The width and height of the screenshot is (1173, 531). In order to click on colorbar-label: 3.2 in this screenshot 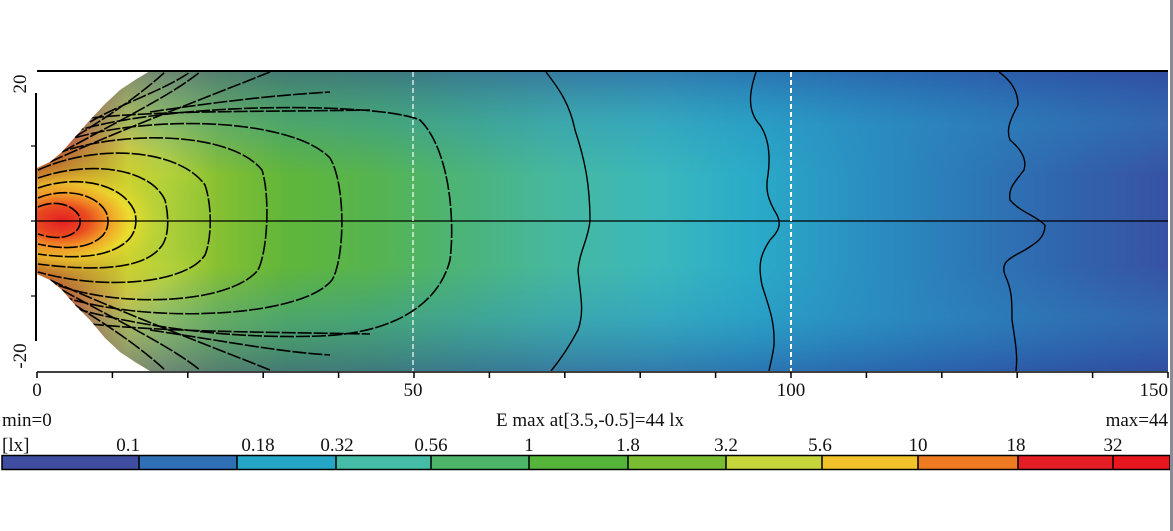, I will do `click(726, 445)`.